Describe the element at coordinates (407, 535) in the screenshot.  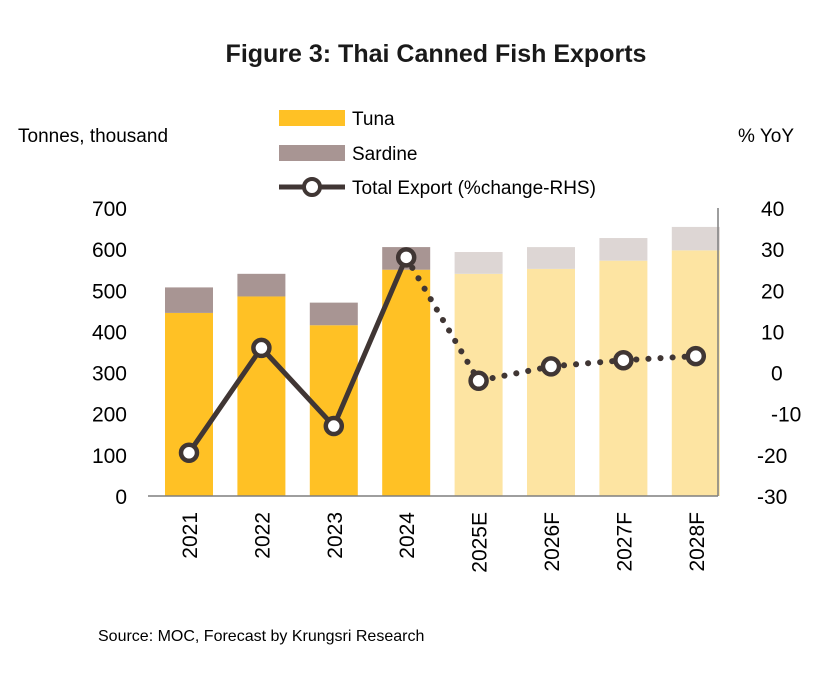
I see `category-label: 2024` at that location.